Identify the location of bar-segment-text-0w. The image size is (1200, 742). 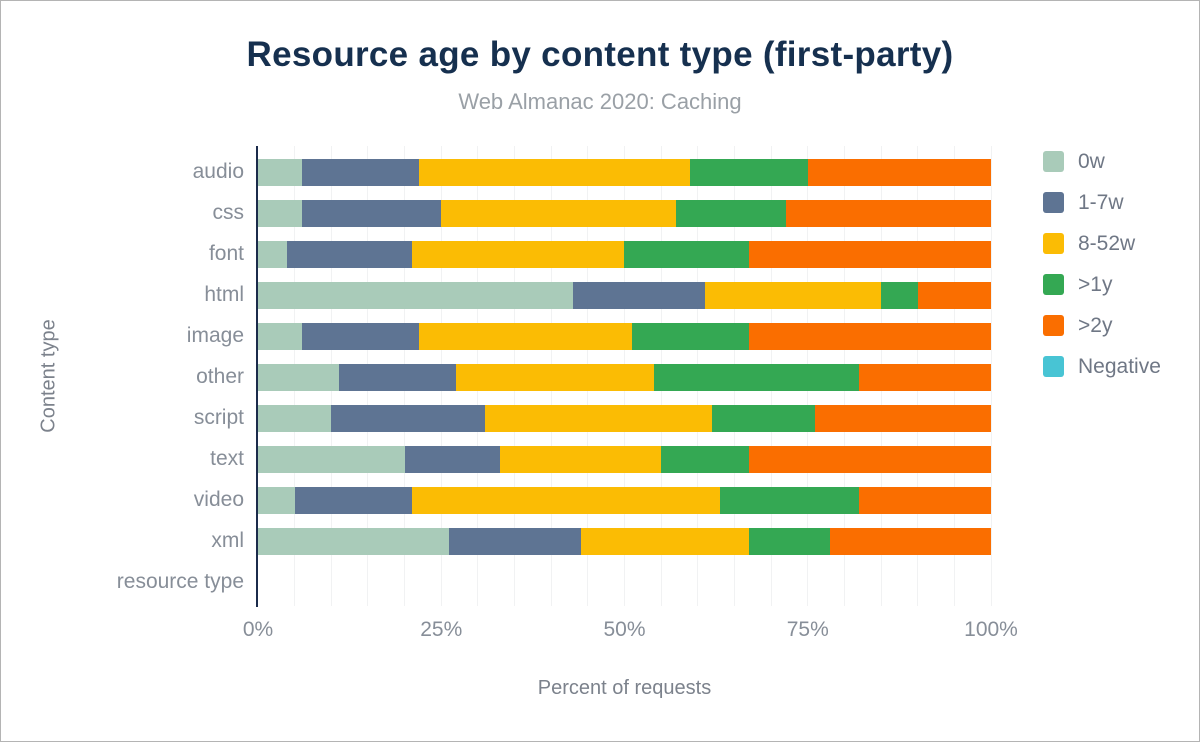
(331, 459).